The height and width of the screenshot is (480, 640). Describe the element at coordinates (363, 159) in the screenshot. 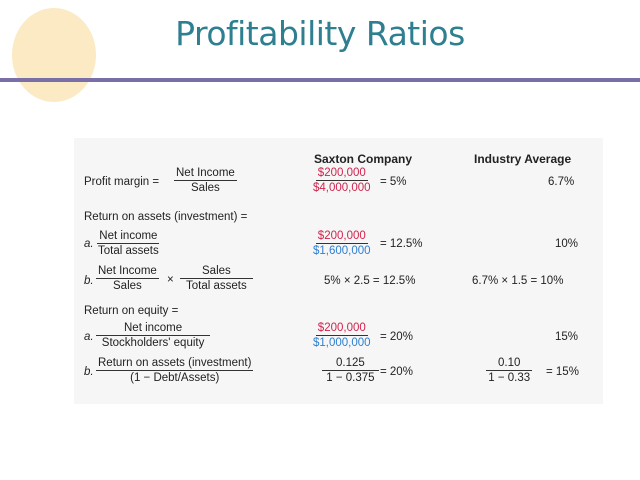

I see `header-saxton-company: Saxton Company` at that location.